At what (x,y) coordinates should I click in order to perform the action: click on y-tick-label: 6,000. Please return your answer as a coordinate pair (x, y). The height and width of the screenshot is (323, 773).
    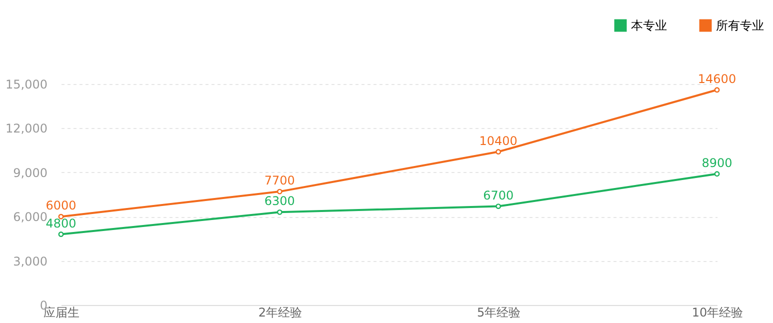
    Looking at the image, I should click on (30, 217).